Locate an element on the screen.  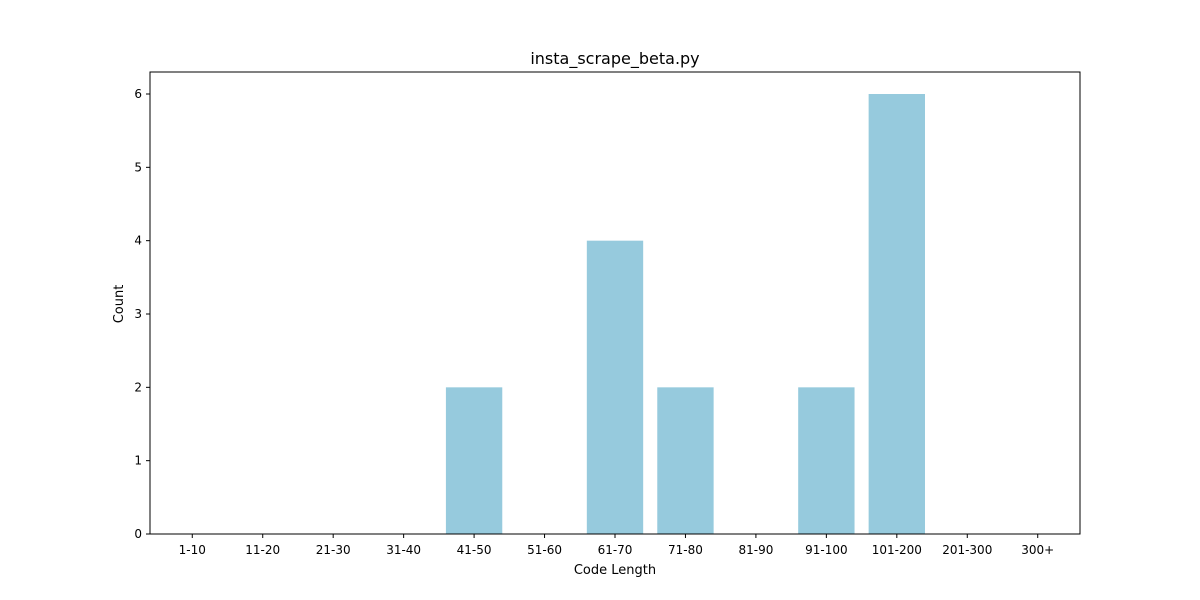
x-tick-label: 51-60 is located at coordinates (544, 550).